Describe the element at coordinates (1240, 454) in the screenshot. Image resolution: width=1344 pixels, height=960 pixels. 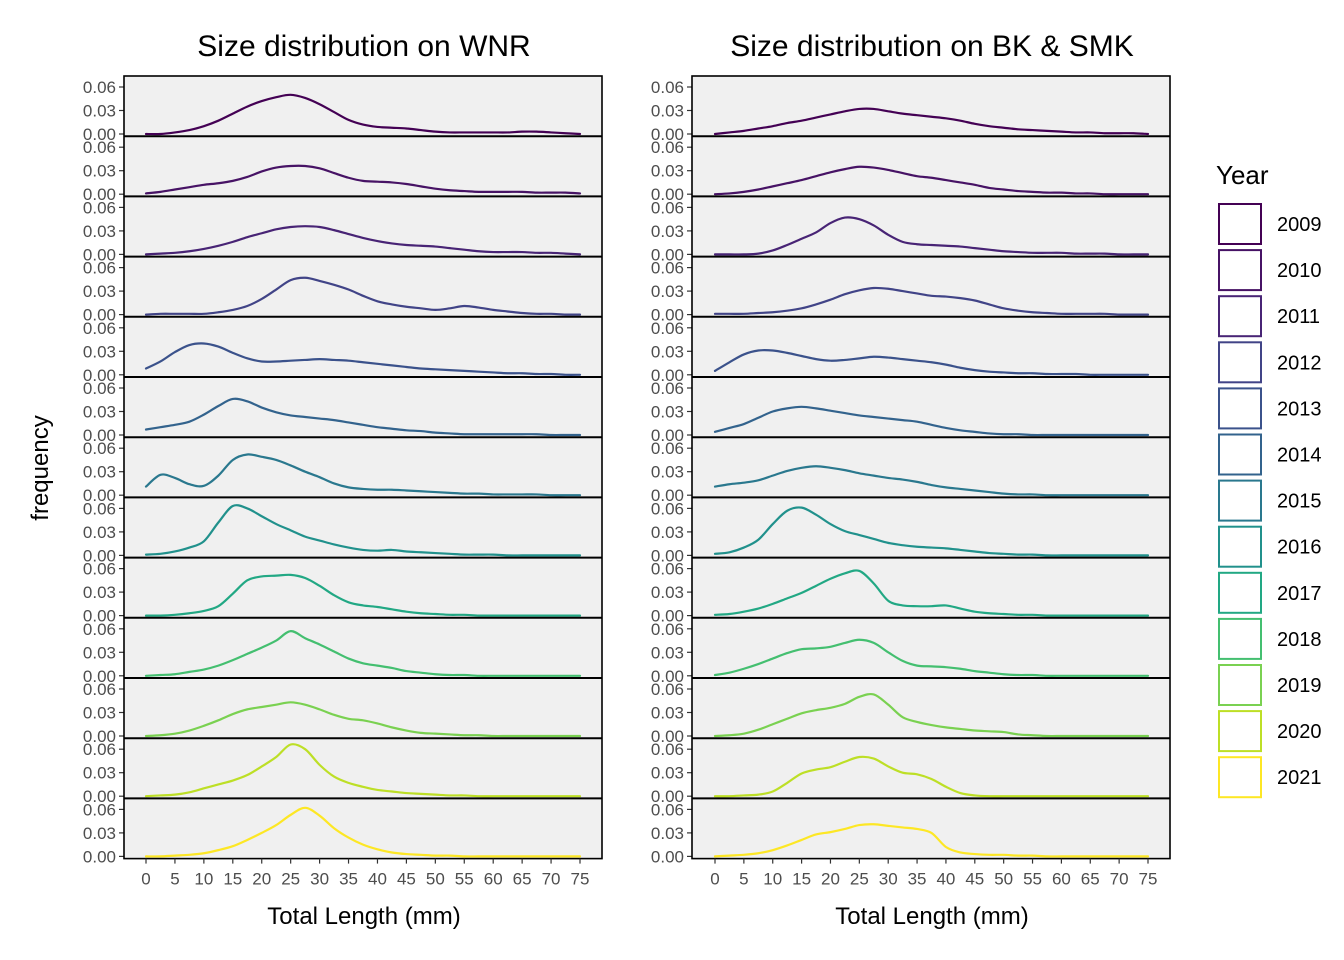
I see `legend-key-2014` at that location.